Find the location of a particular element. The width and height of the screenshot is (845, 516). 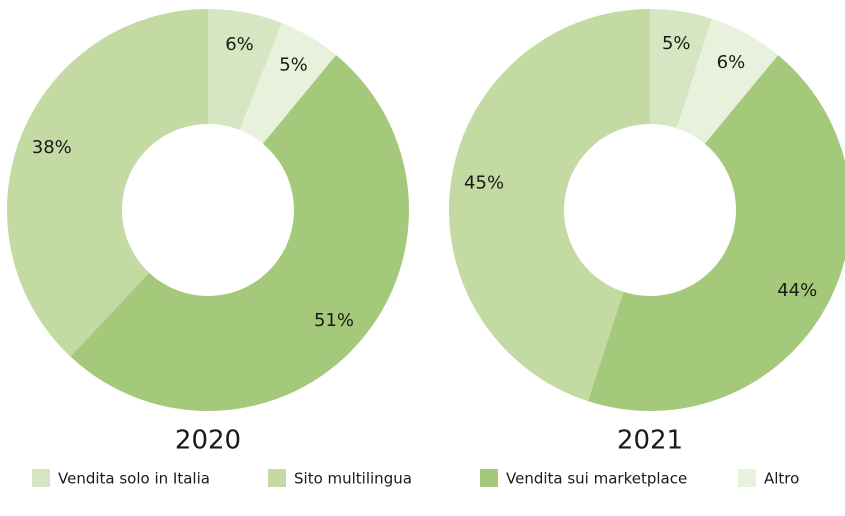

legend-label: Sito multilingua is located at coordinates (353, 479).